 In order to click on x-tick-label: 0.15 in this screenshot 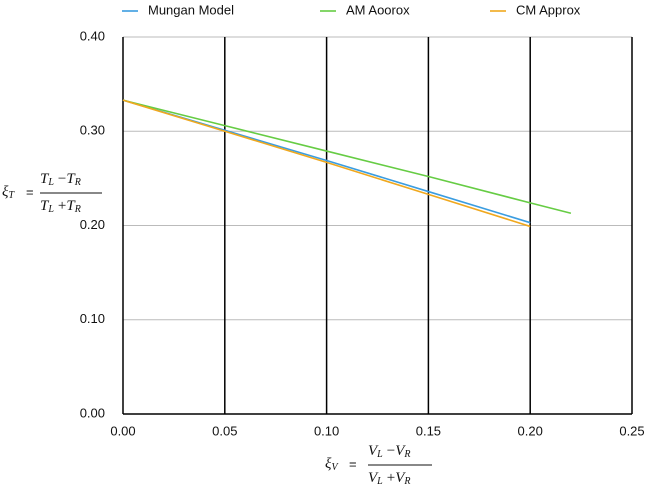, I will do `click(428, 430)`.